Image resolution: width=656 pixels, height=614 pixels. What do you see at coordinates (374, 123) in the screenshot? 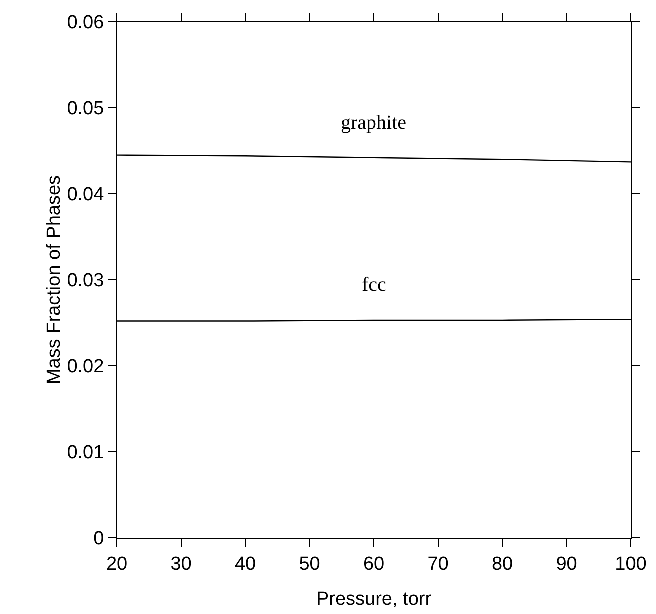
I see `series-label: graphite` at bounding box center [374, 123].